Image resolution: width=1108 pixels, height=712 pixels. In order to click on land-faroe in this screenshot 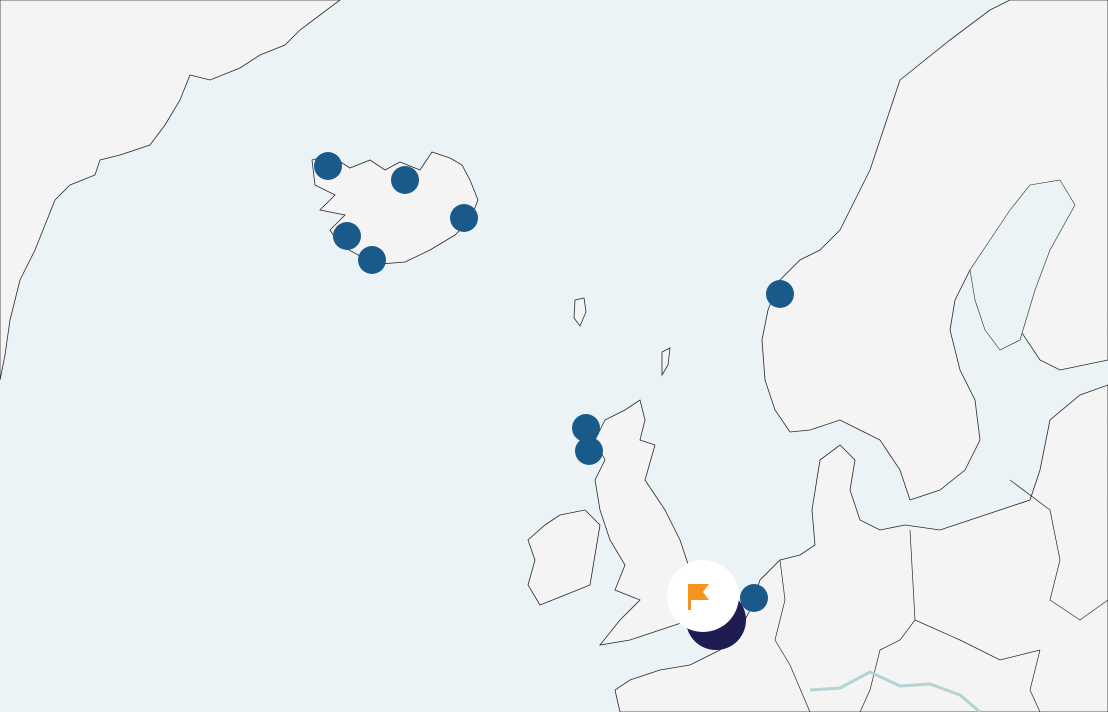, I will do `click(580, 312)`.